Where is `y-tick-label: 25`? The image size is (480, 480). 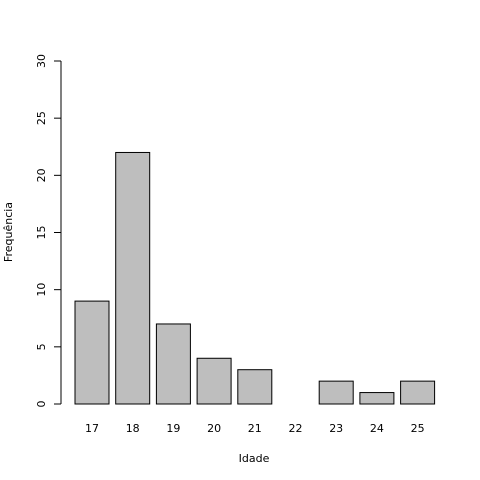
y-tick-label: 25 is located at coordinates (41, 118).